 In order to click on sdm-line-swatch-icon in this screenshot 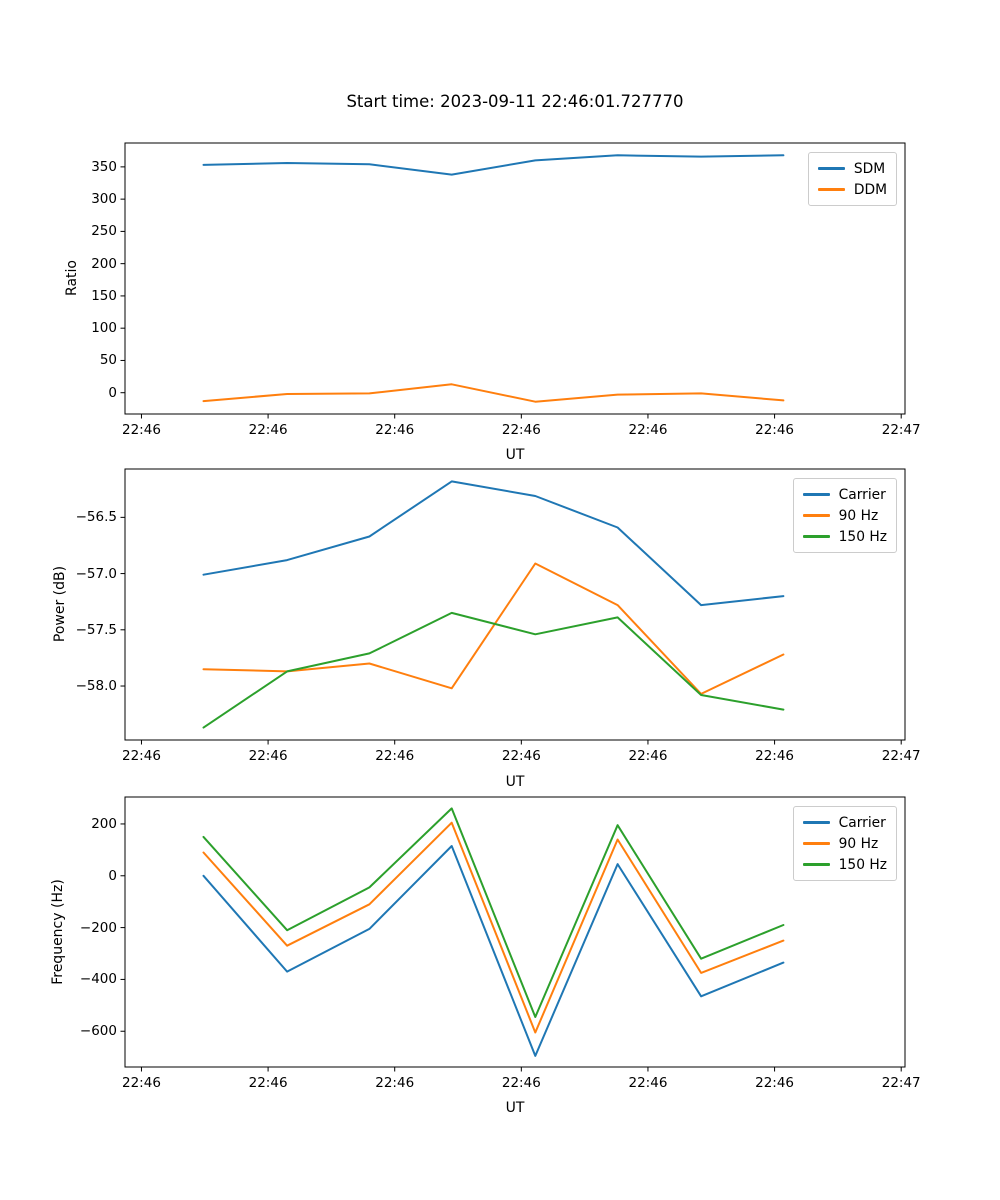, I will do `click(831, 168)`.